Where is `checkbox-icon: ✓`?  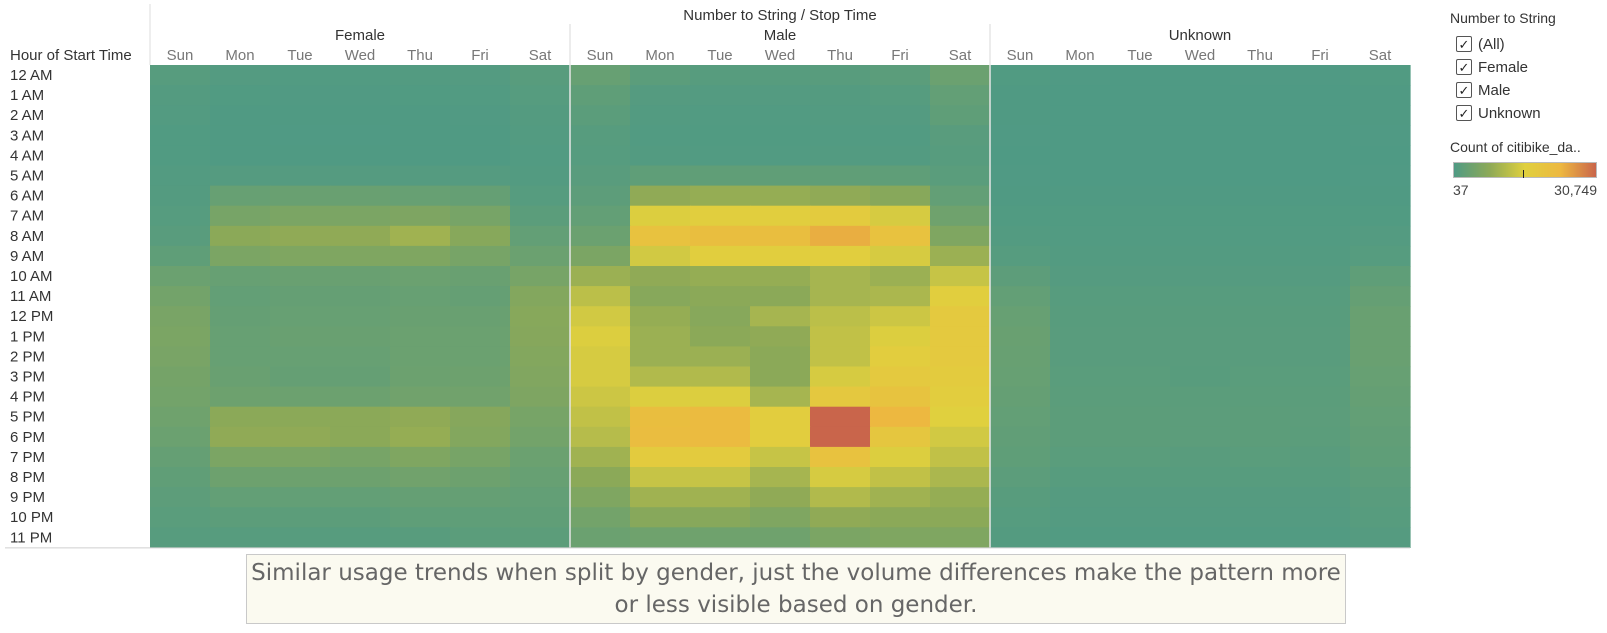 checkbox-icon: ✓ is located at coordinates (1464, 67).